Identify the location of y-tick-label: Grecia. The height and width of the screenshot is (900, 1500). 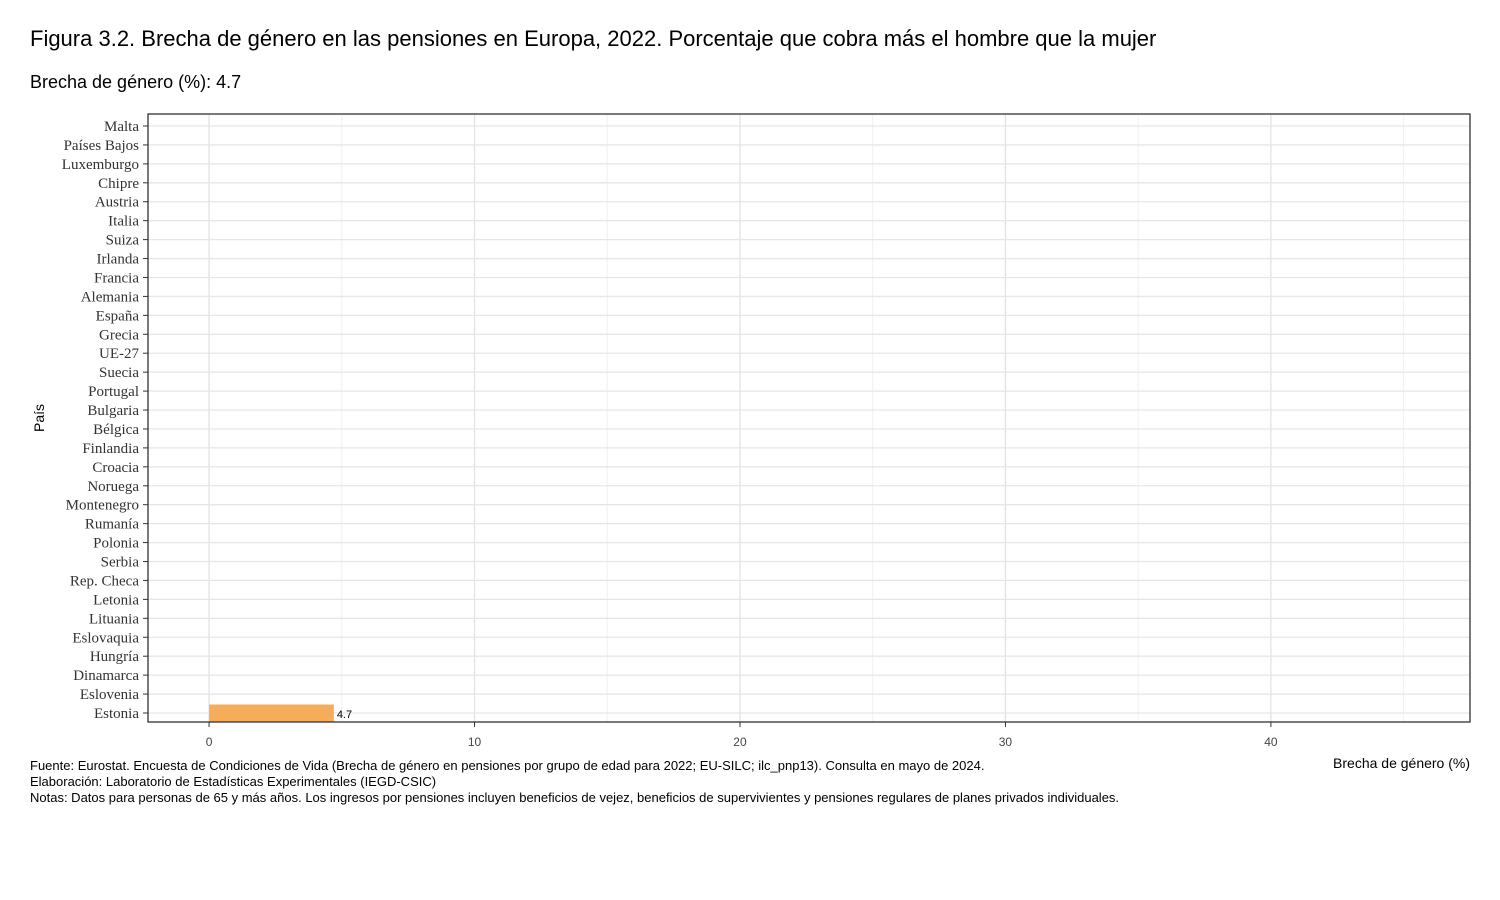
(119, 335).